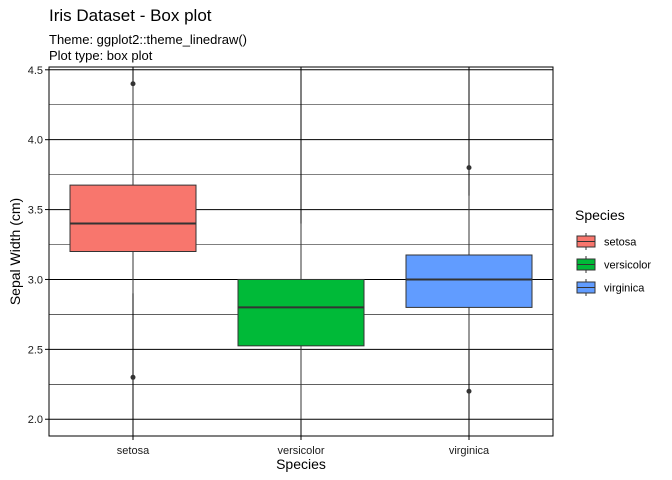 Image resolution: width=672 pixels, height=480 pixels. What do you see at coordinates (15, 251) in the screenshot?
I see `y-axis-title: Sepal Width (cm)` at bounding box center [15, 251].